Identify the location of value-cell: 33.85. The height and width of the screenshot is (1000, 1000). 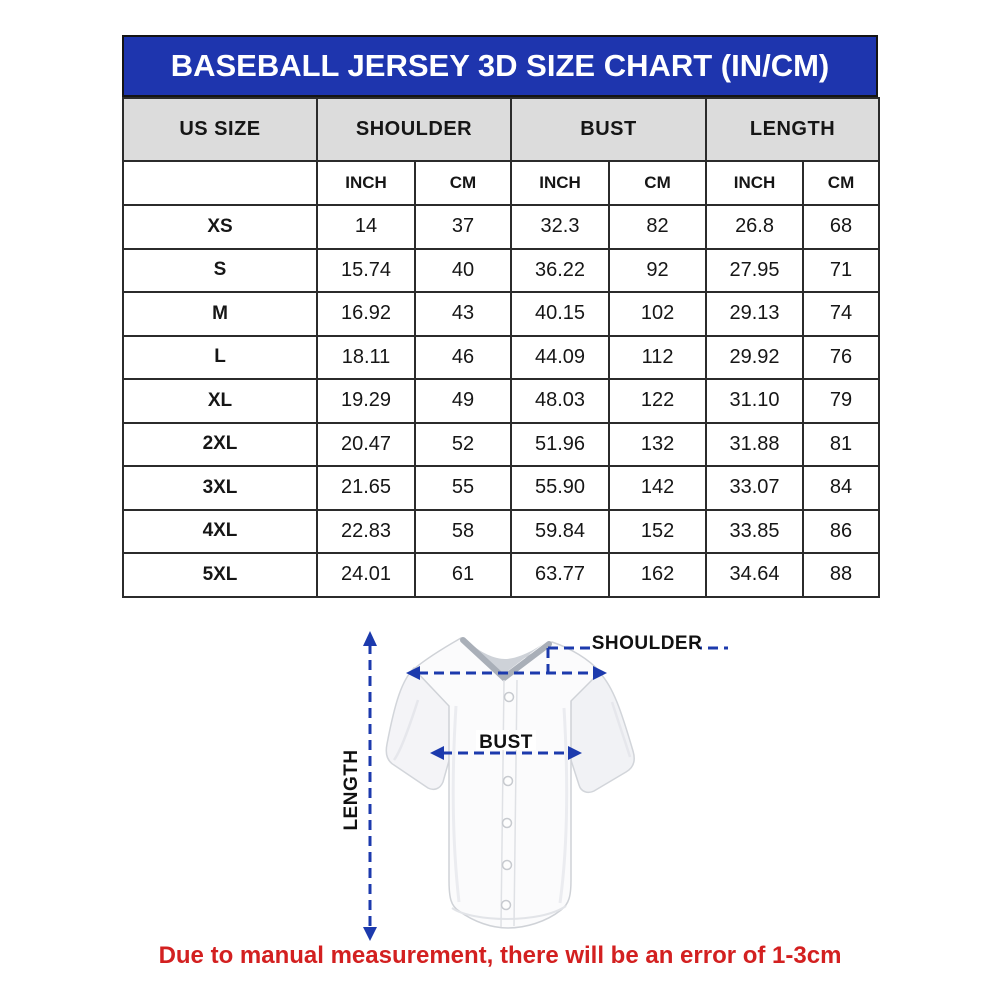
(755, 531).